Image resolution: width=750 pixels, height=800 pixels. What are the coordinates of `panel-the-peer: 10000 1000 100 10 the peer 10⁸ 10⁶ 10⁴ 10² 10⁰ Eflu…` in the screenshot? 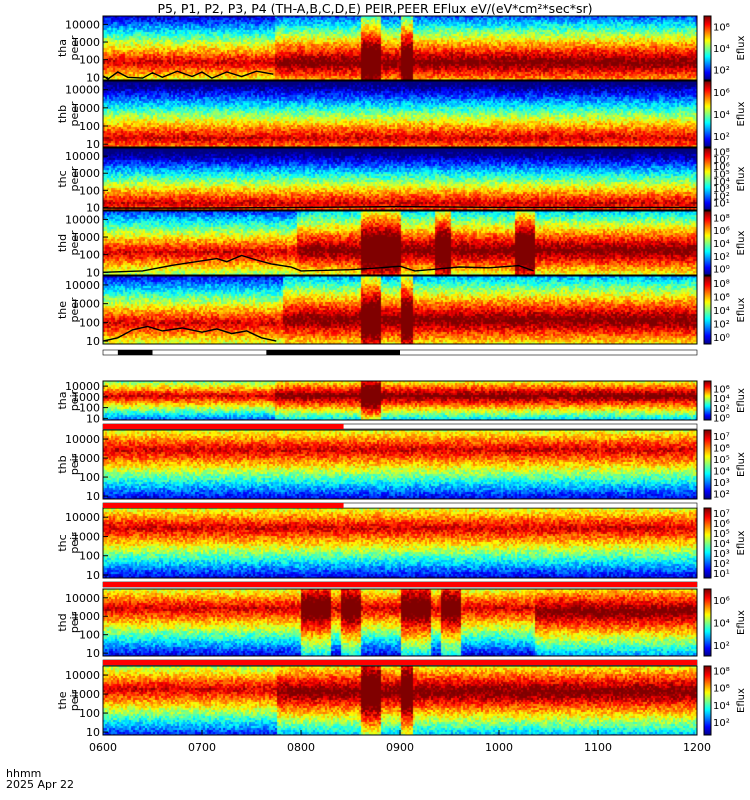 It's located at (401, 311).